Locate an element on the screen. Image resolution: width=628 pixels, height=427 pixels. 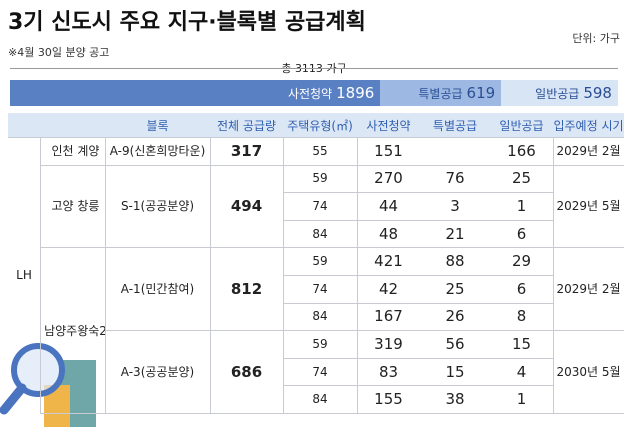
cell-special: 15 is located at coordinates (455, 371).